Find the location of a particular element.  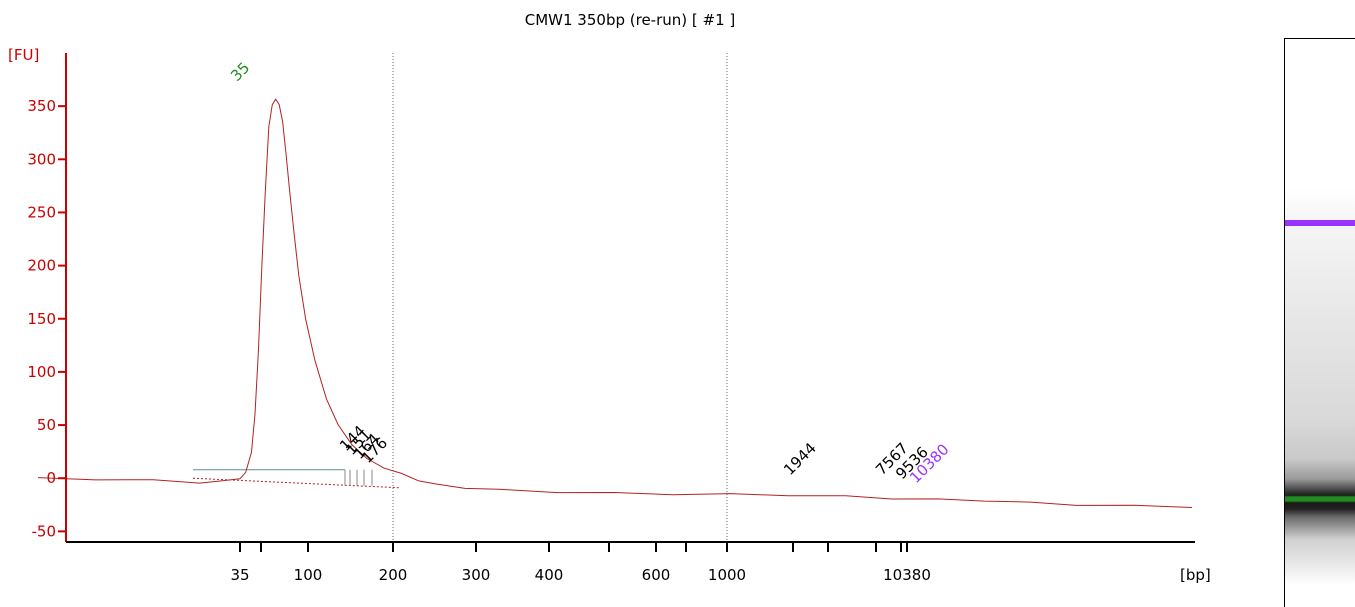

gel-lane-image is located at coordinates (1319, 322).